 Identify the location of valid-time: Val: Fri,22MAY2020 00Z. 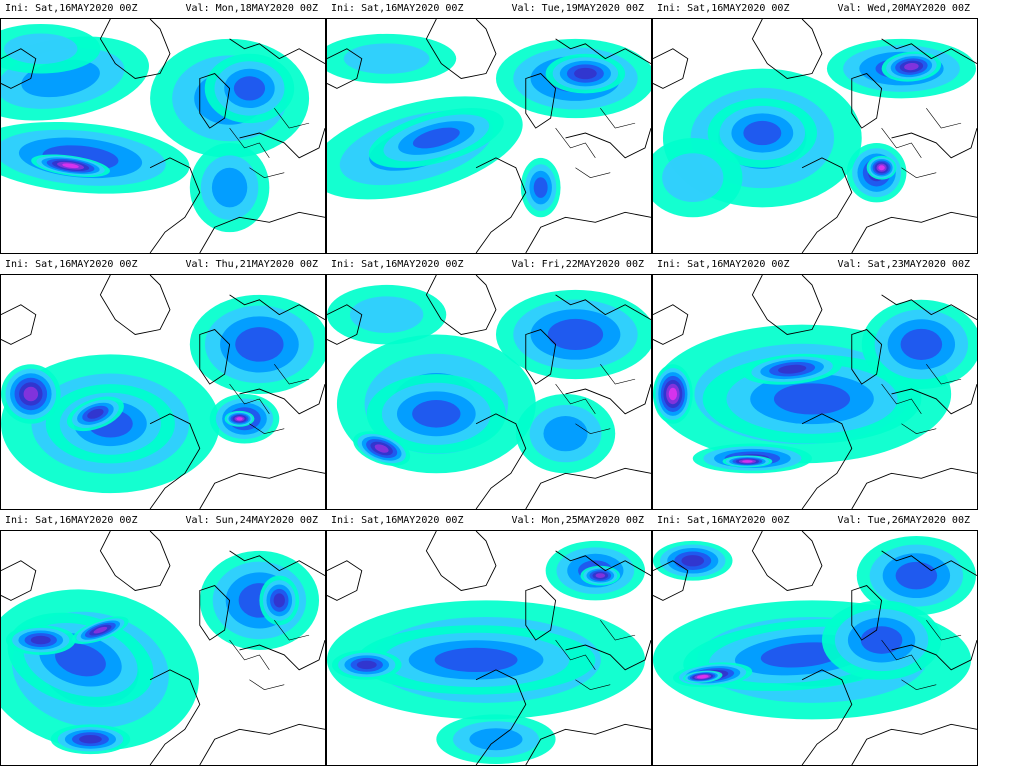
(577, 264).